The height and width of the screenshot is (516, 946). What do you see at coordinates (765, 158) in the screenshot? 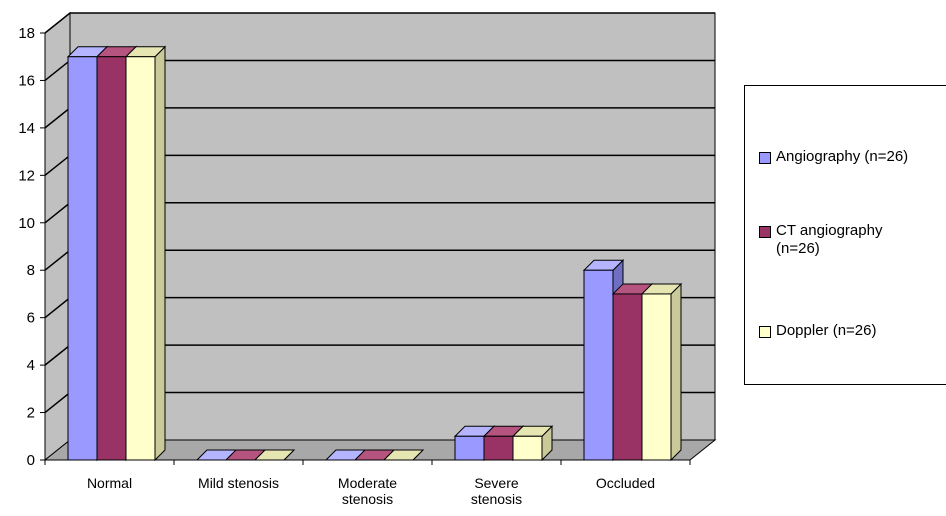
I see `legend-swatch-angiography` at bounding box center [765, 158].